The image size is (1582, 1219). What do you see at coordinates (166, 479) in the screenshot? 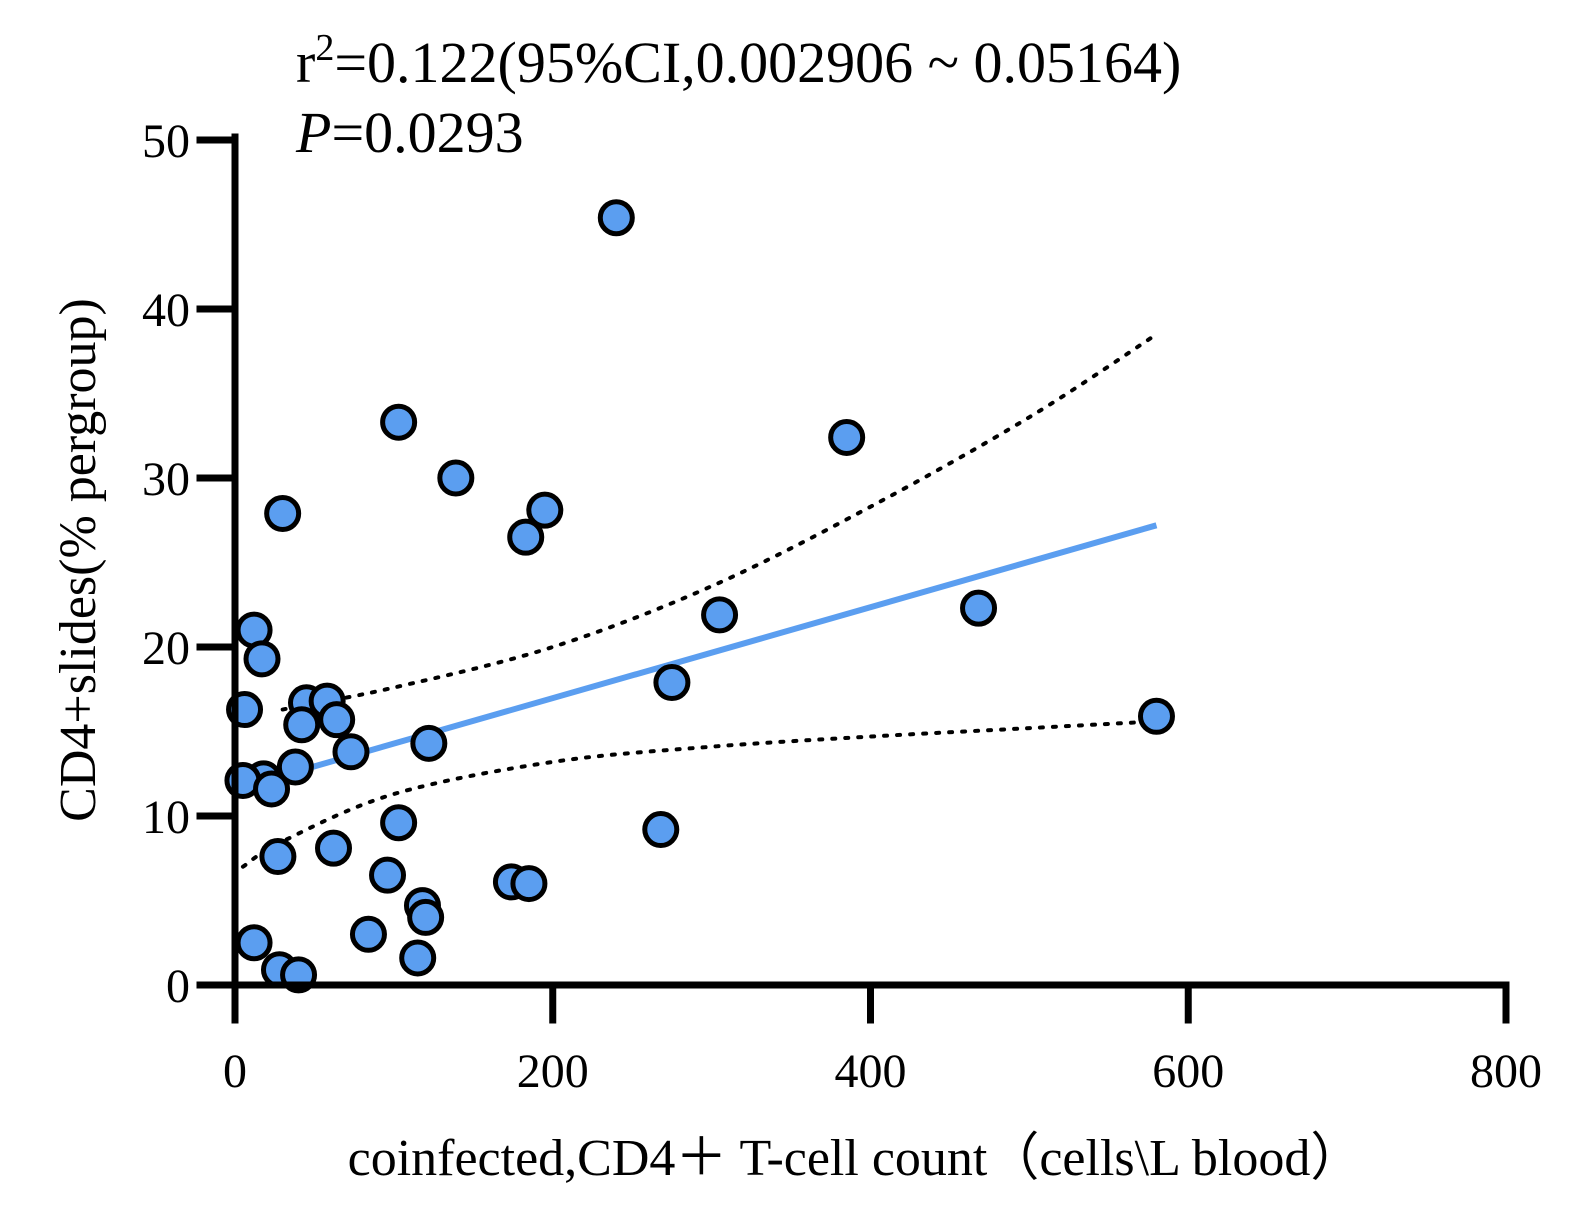
I see `y-tick-label: 30` at bounding box center [166, 479].